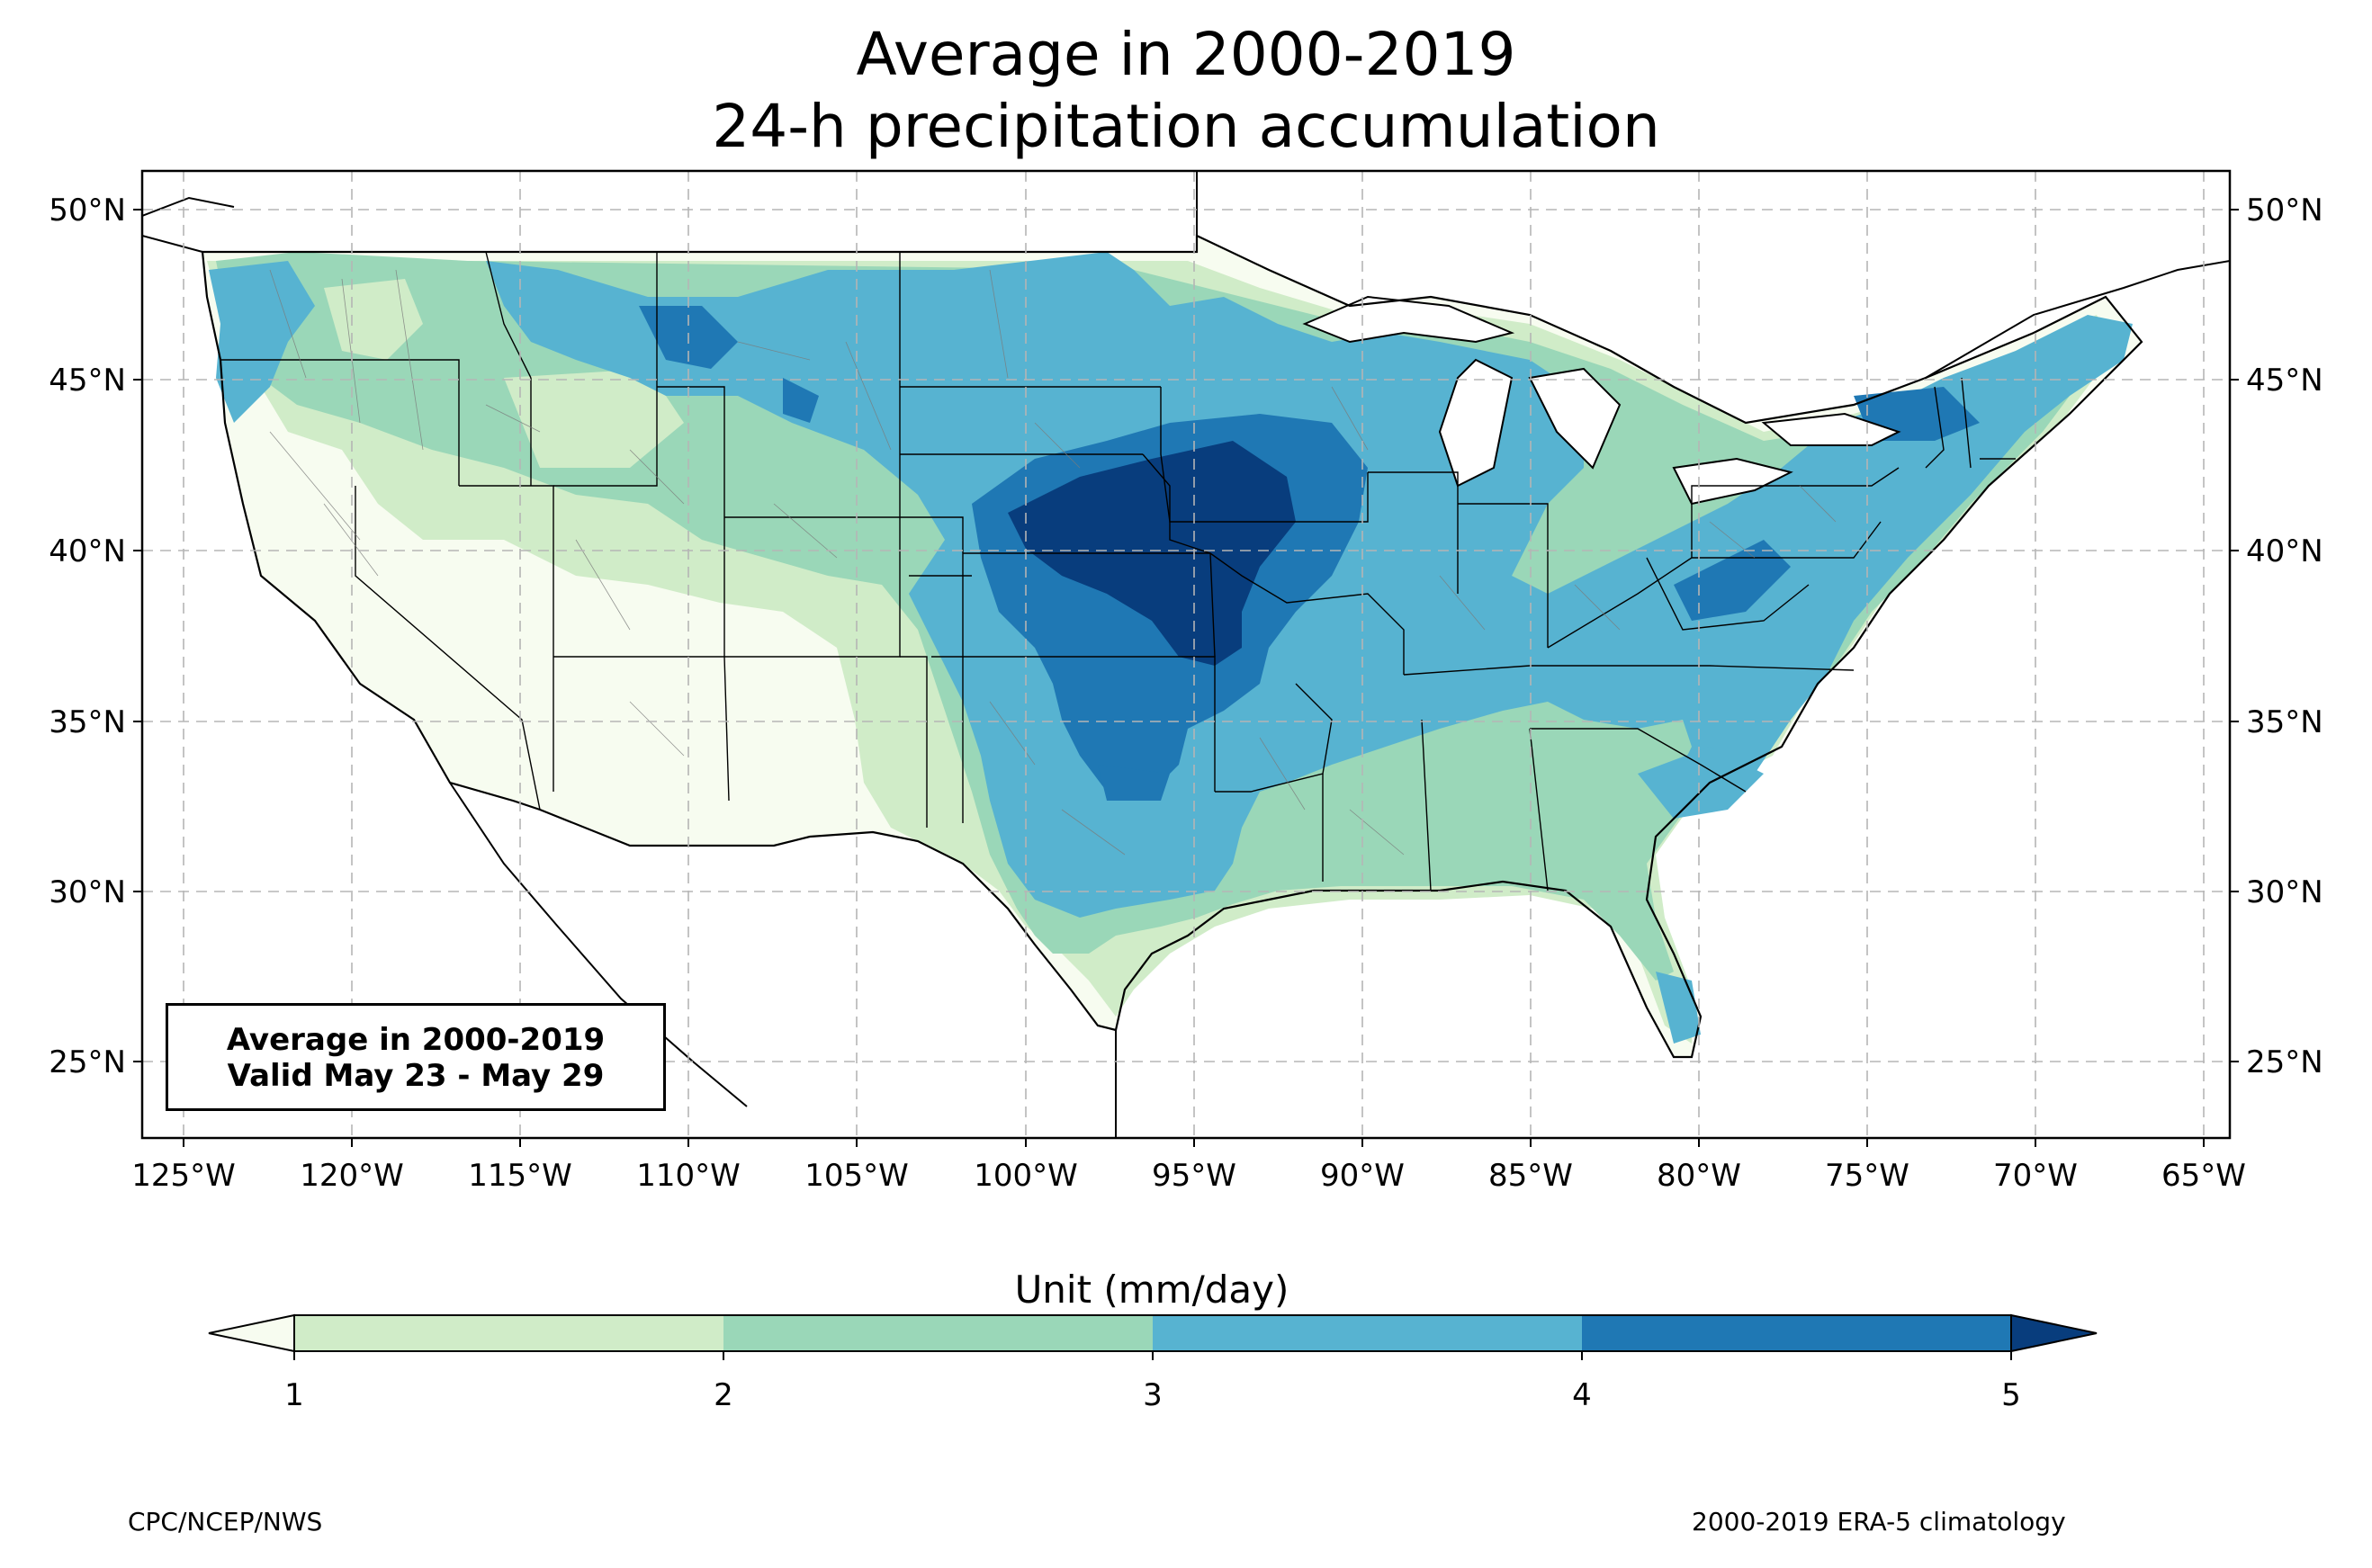 This screenshot has width=2372, height=1568. Describe the element at coordinates (2054, 1333) in the screenshot. I see `colorbar-over-triangle` at that location.